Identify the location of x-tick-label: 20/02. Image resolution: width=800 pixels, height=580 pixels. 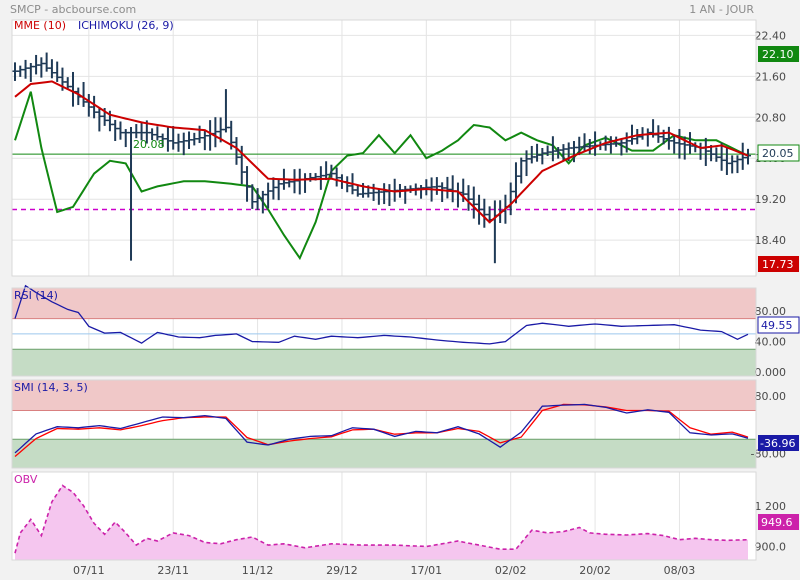
(595, 570).